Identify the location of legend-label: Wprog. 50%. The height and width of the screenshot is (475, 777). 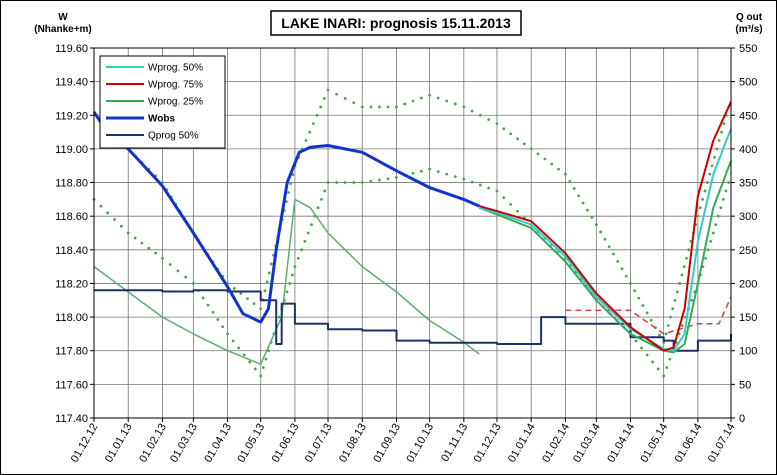
(175, 68).